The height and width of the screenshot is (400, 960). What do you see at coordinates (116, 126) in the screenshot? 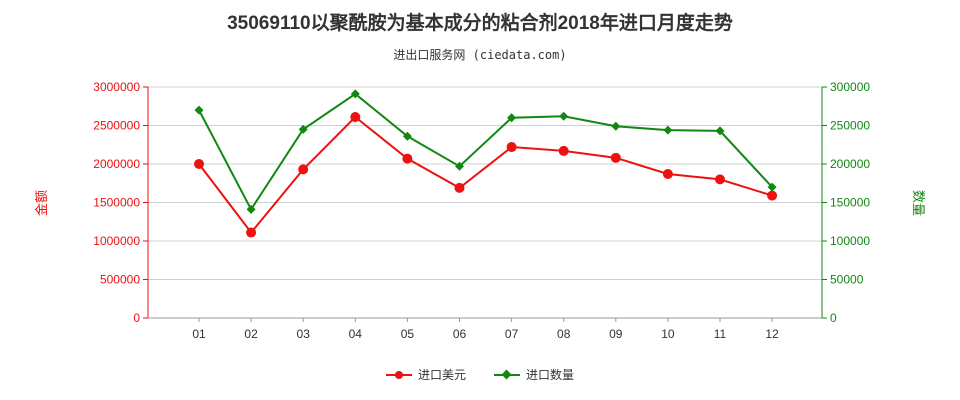
I see `left-tick-label: 2500000` at bounding box center [116, 126].